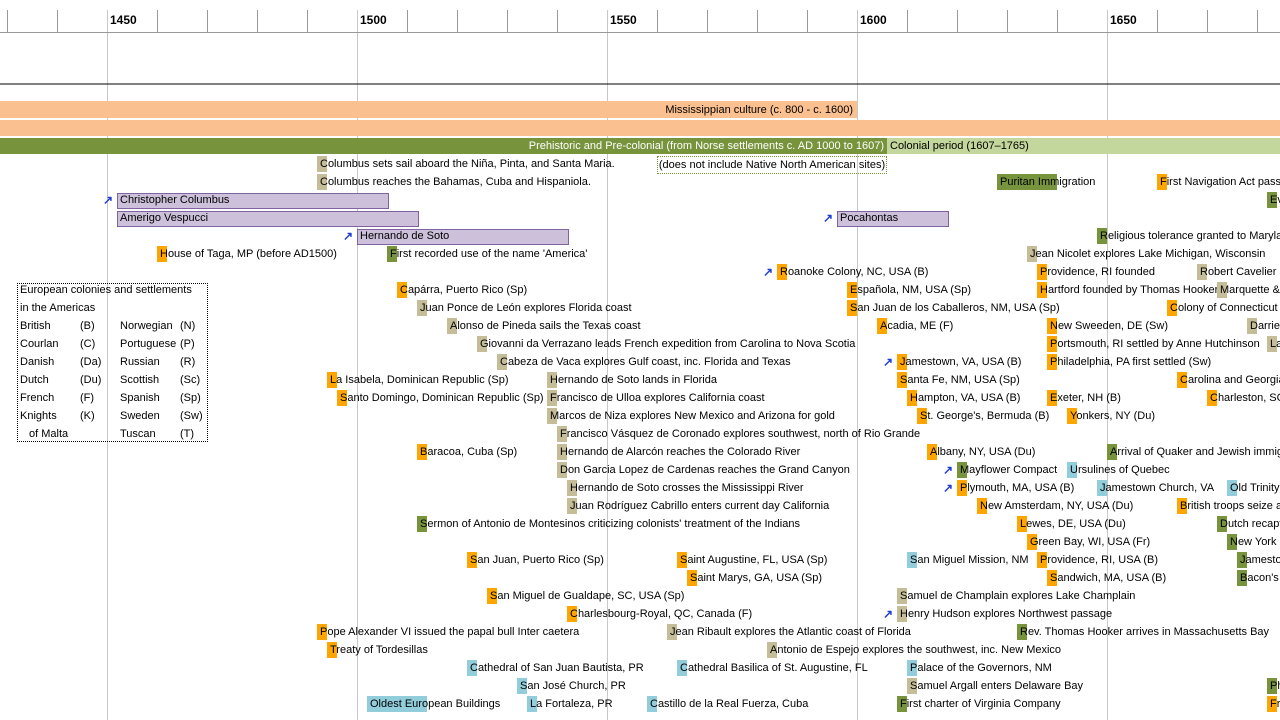 The width and height of the screenshot is (1280, 720). Describe the element at coordinates (756, 578) in the screenshot. I see `event: Saint Marys, GA, USA (Sp)` at that location.